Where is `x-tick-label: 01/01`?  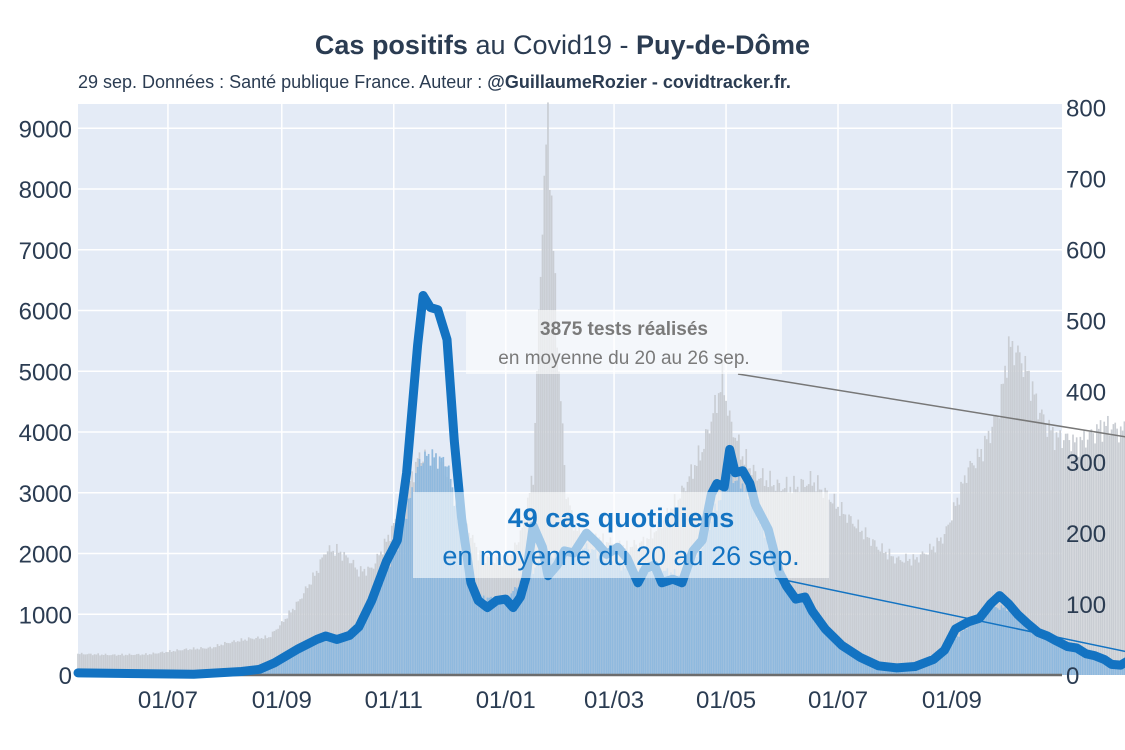 x-tick-label: 01/01 is located at coordinates (506, 700).